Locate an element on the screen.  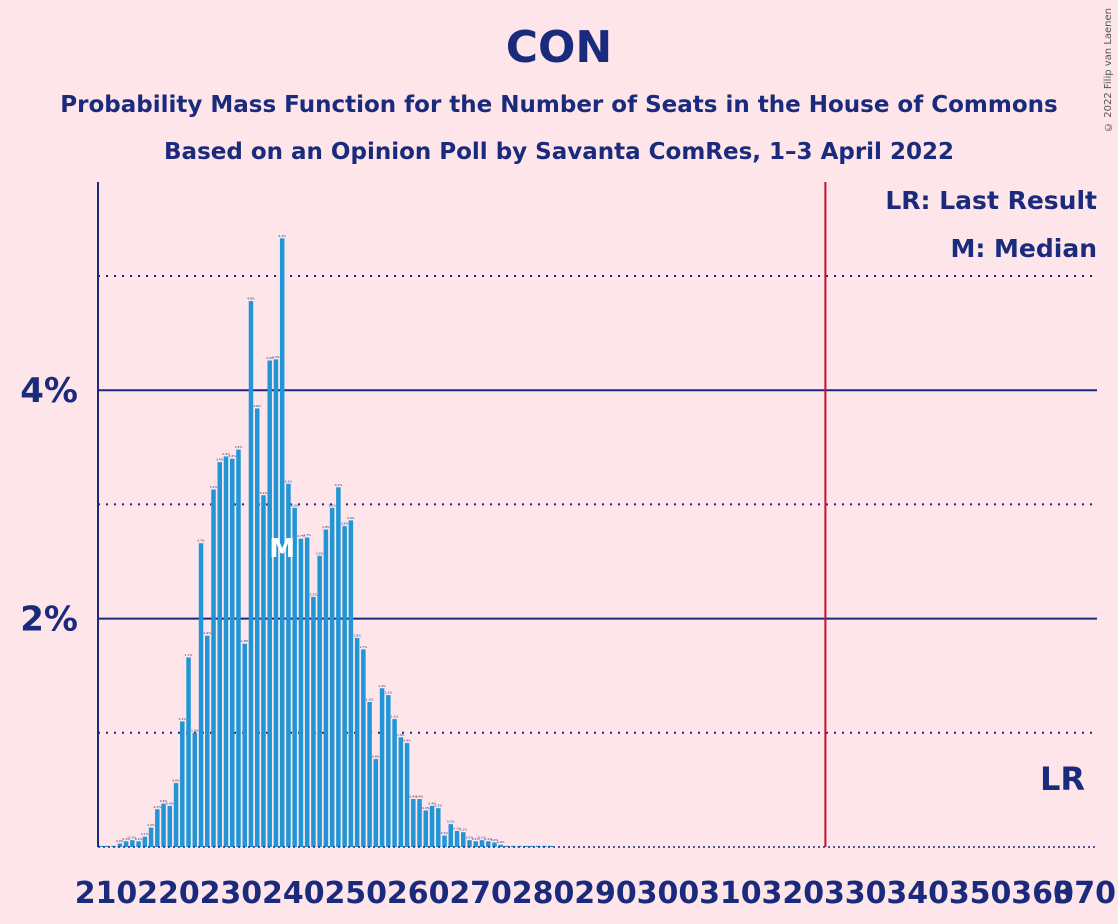
bar-label-264: 0.3% is located at coordinates (438, 806).